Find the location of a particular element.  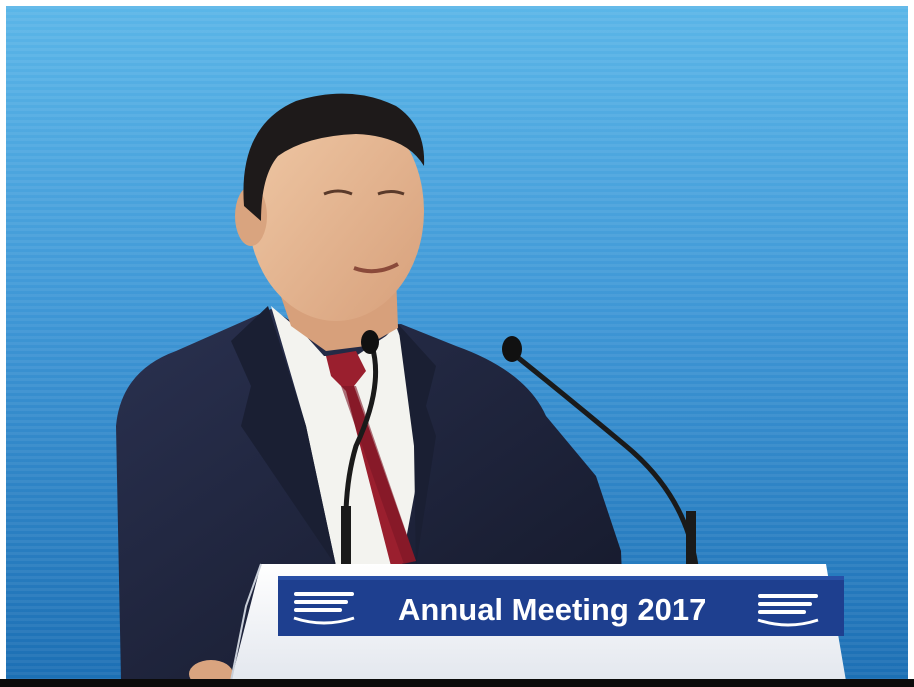

microphone-left-head is located at coordinates (370, 342).